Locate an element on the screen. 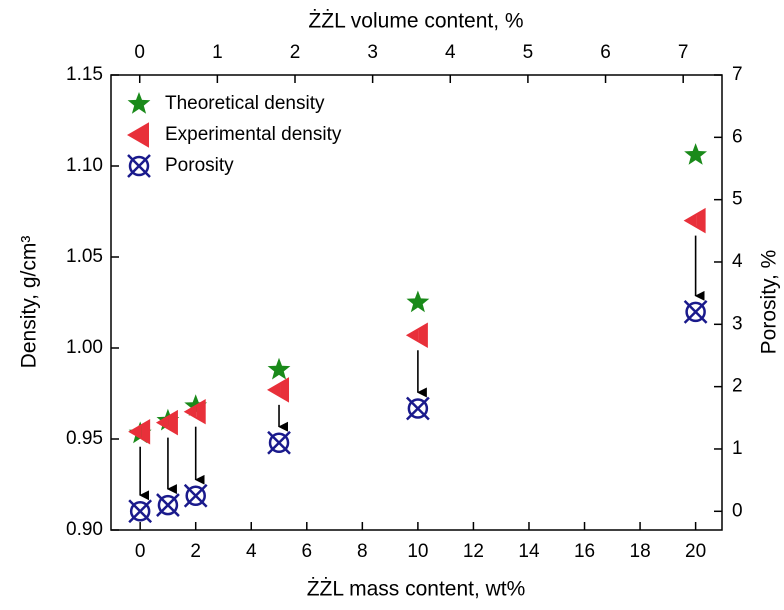 Image resolution: width=784 pixels, height=610 pixels. x-tick-label: 20 is located at coordinates (695, 551).